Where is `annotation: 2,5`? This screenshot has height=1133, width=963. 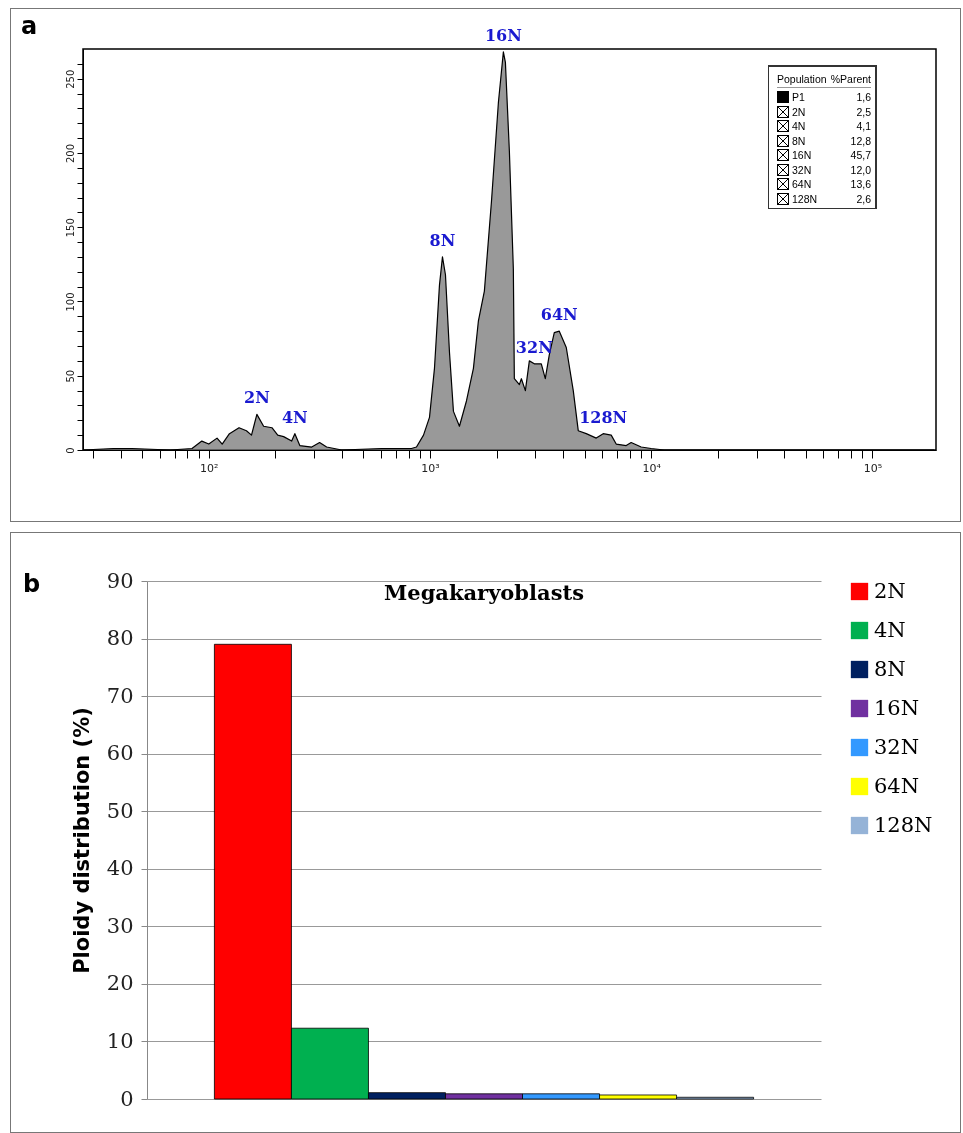
annotation: 2,5 is located at coordinates (863, 111).